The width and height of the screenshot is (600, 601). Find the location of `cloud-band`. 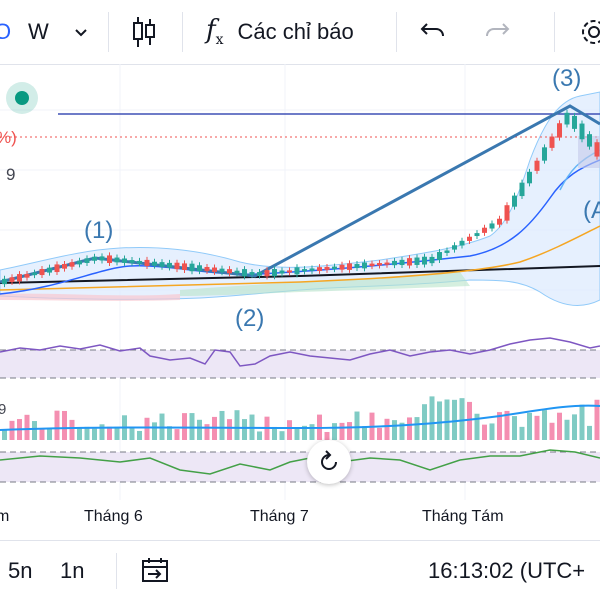

cloud-band is located at coordinates (325, 284).